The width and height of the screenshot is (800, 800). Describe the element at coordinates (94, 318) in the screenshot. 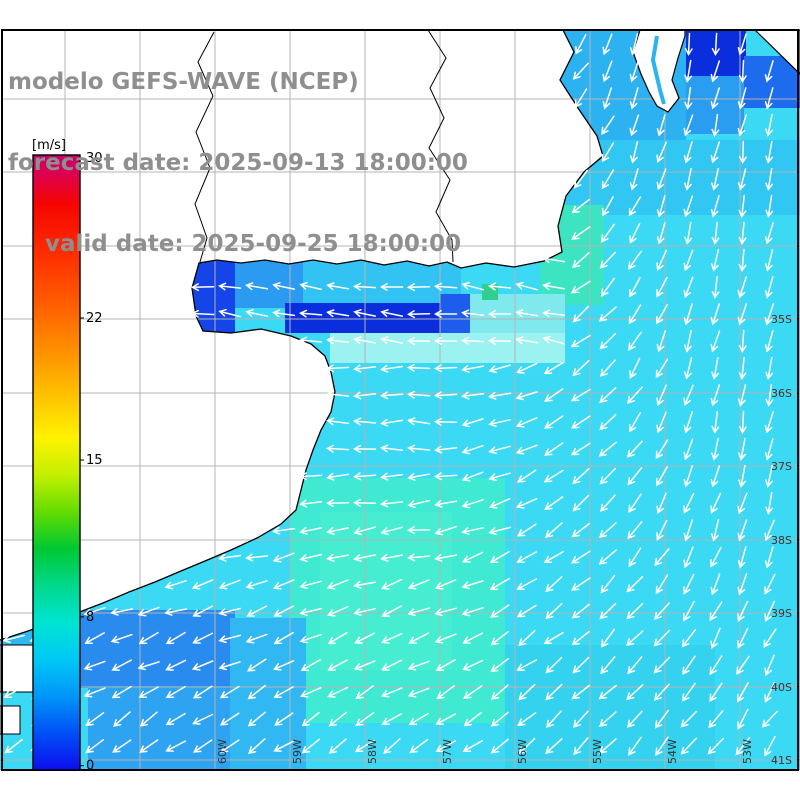

I see `colorbar-tick-label: 22` at that location.